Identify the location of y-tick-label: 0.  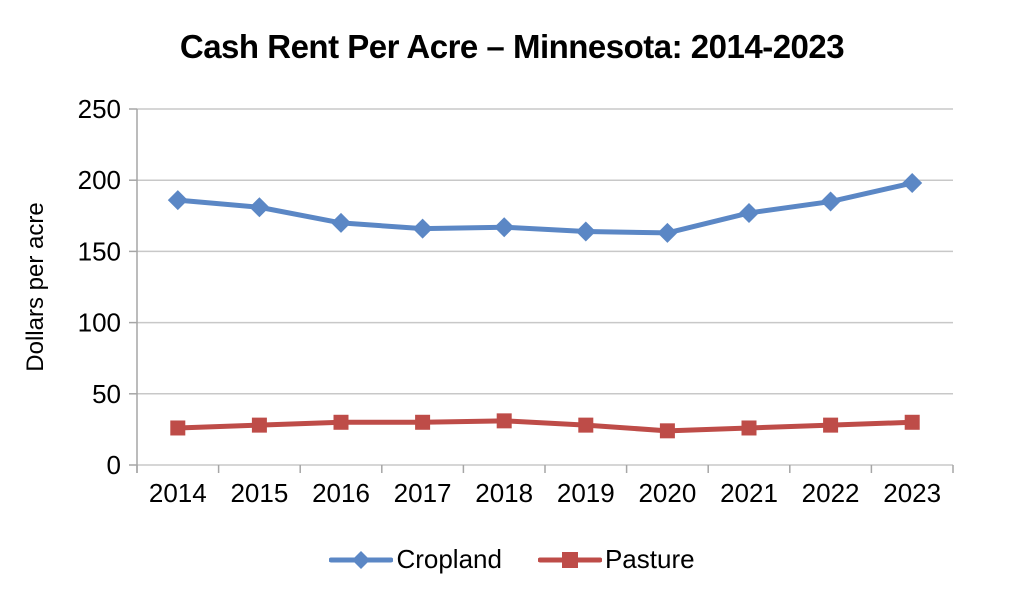
(114, 465).